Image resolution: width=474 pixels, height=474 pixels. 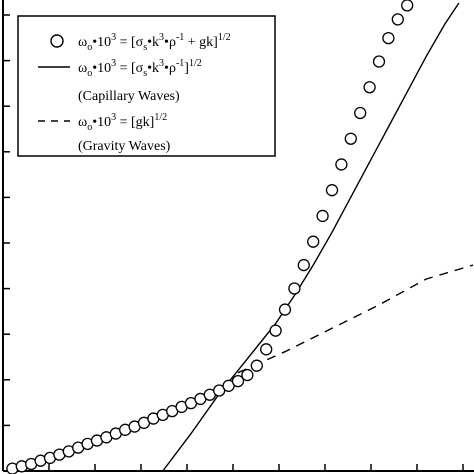 What do you see at coordinates (153, 68) in the screenshot?
I see `legend-capillary-k: •k` at bounding box center [153, 68].